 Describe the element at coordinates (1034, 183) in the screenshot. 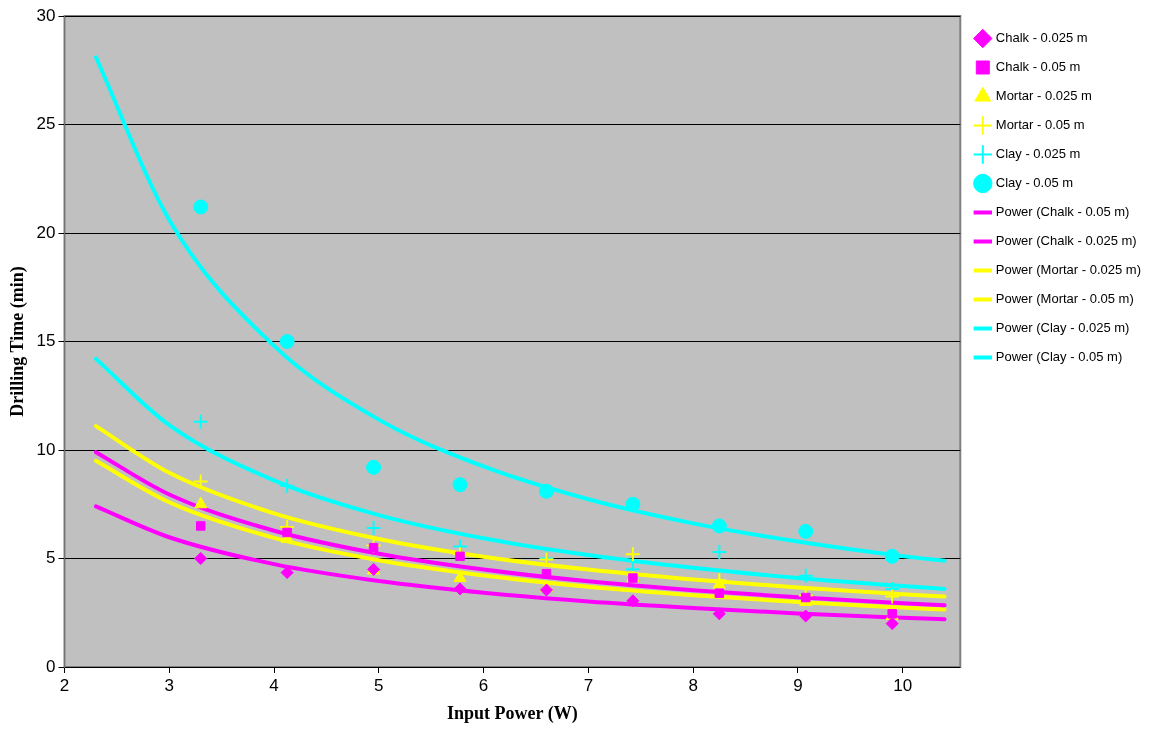

I see `legend-label: Clay - 0.05 m` at that location.